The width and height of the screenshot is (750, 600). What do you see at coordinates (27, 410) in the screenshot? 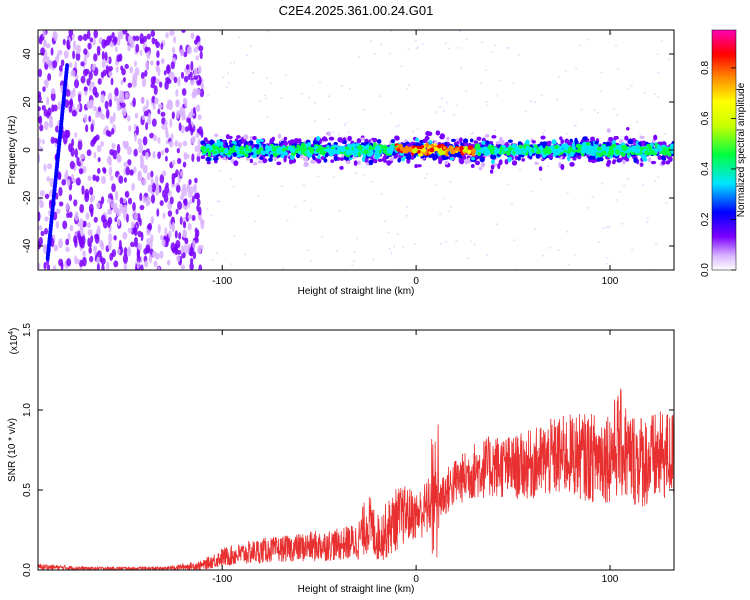
I see `snr-y-tick-label: 1.0` at bounding box center [27, 410].